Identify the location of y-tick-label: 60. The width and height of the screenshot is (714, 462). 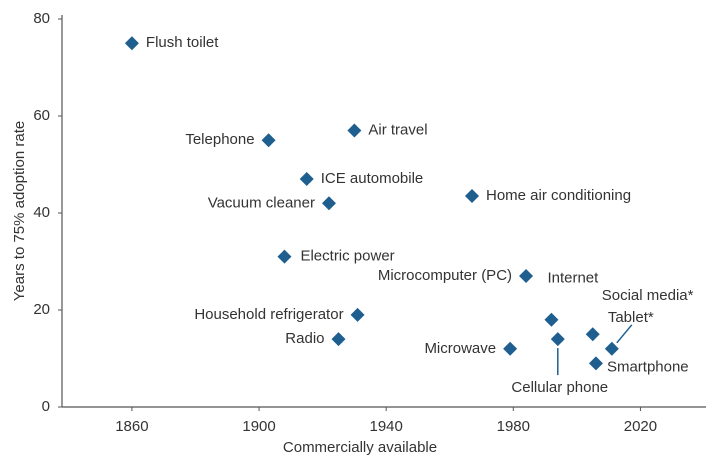
(41, 115).